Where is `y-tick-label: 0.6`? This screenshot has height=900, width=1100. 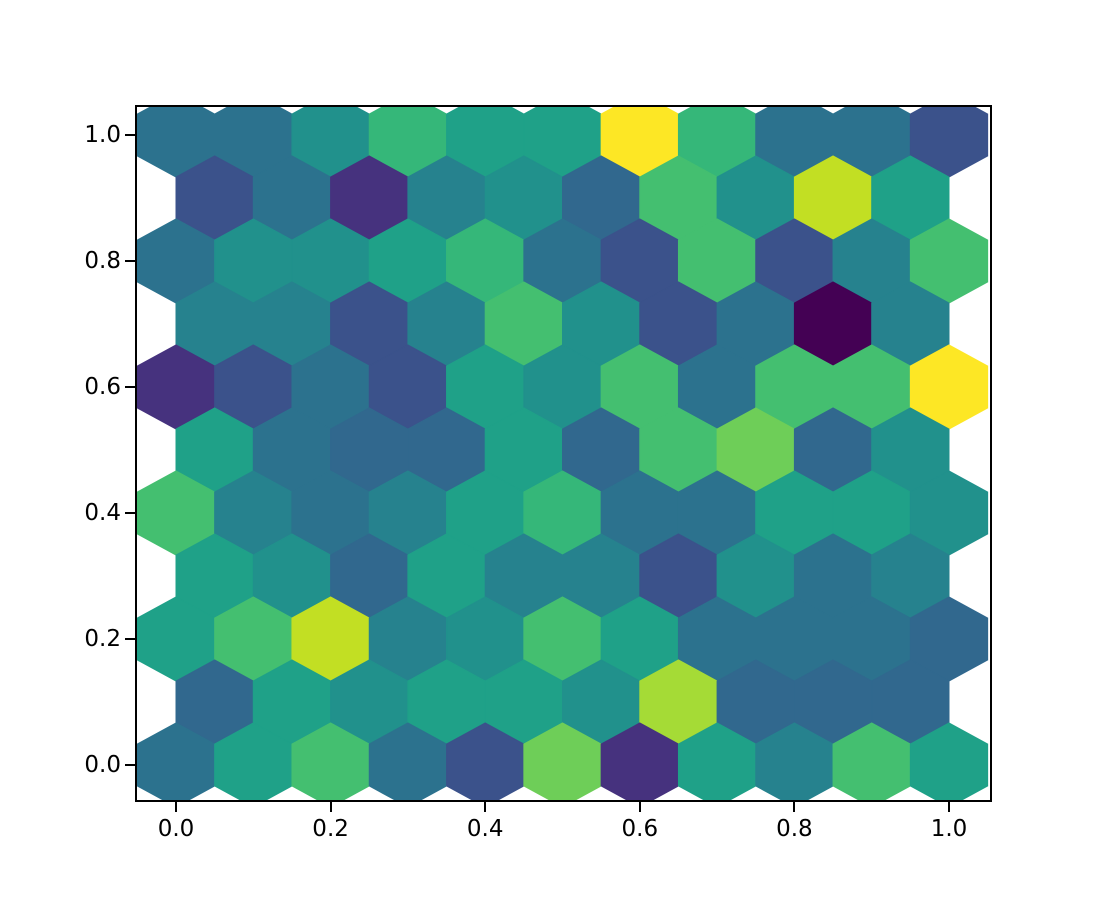
y-tick-label: 0.6 is located at coordinates (102, 387).